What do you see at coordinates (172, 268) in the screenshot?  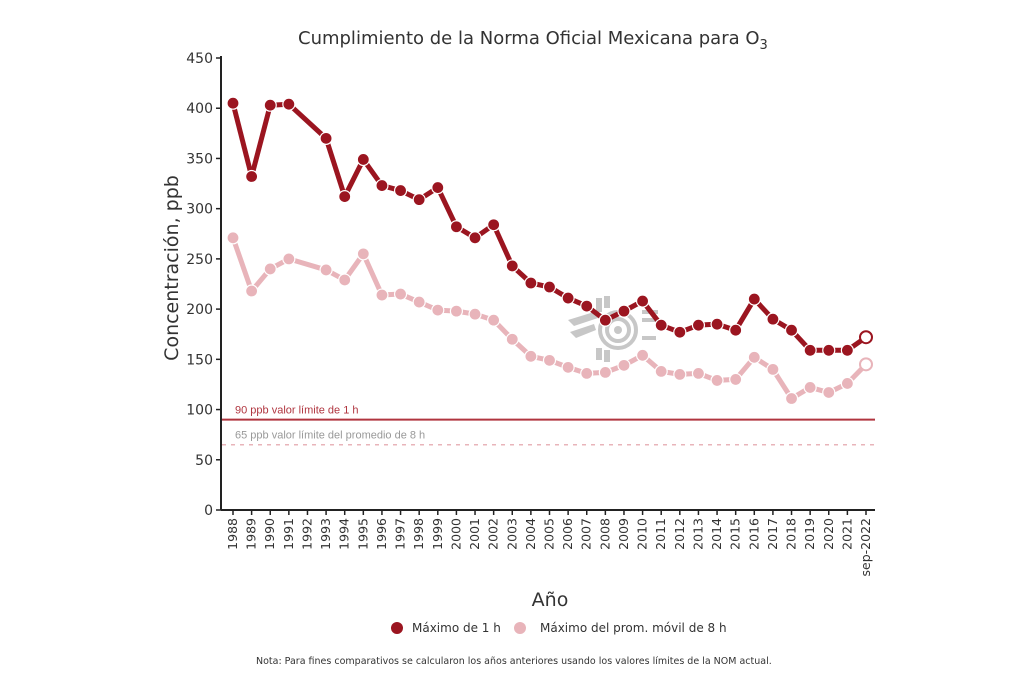 I see `y-axis-title: Concentración, ppb` at bounding box center [172, 268].